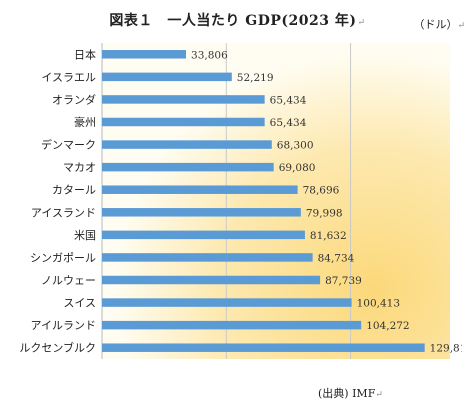 The image size is (475, 413). I want to click on value-label-11: 100,413, so click(378, 304).